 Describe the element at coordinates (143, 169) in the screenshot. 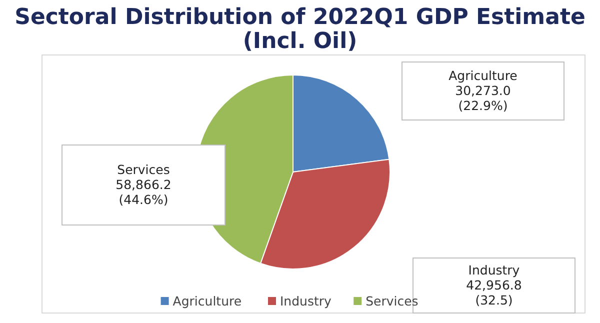

I see `slice-label: Services` at that location.